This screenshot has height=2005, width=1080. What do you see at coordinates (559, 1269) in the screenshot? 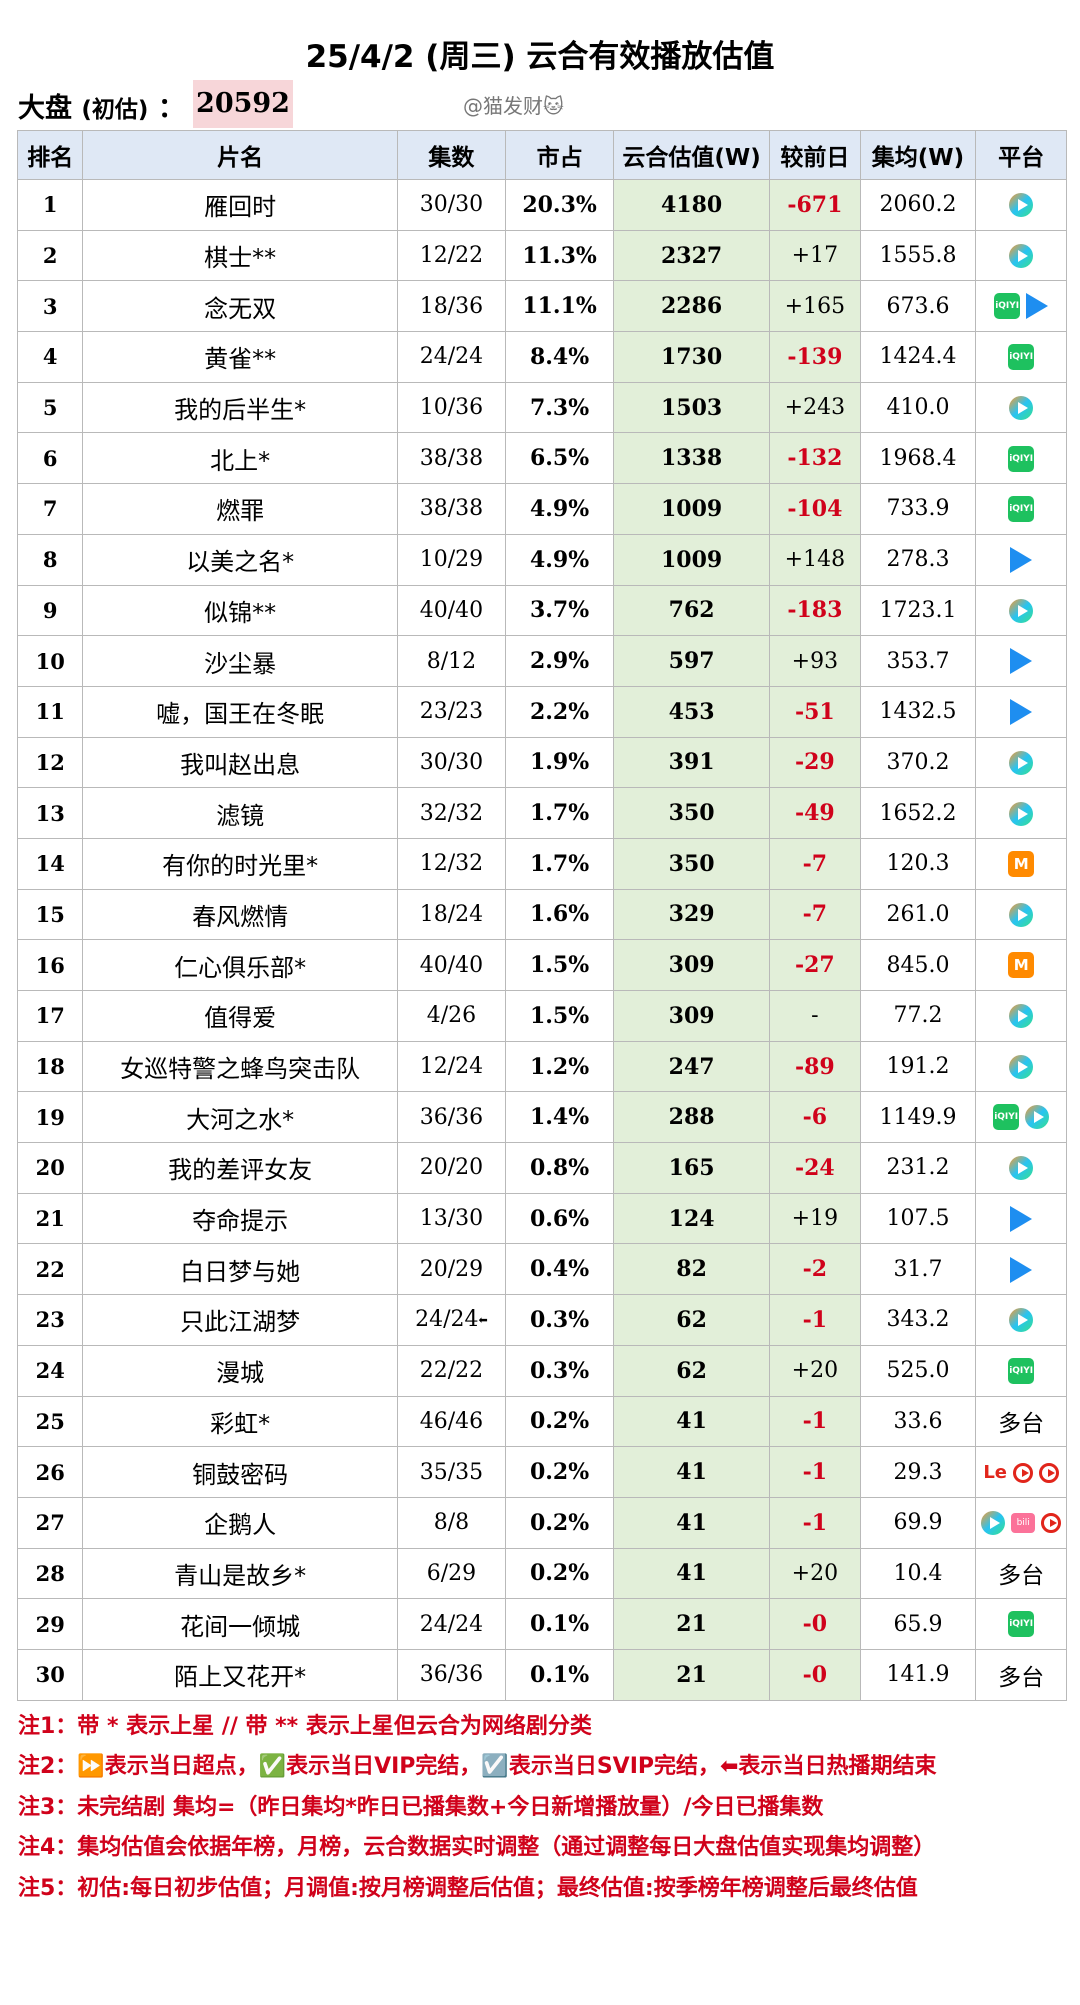
I see `cell-share: 0.4%` at bounding box center [559, 1269].